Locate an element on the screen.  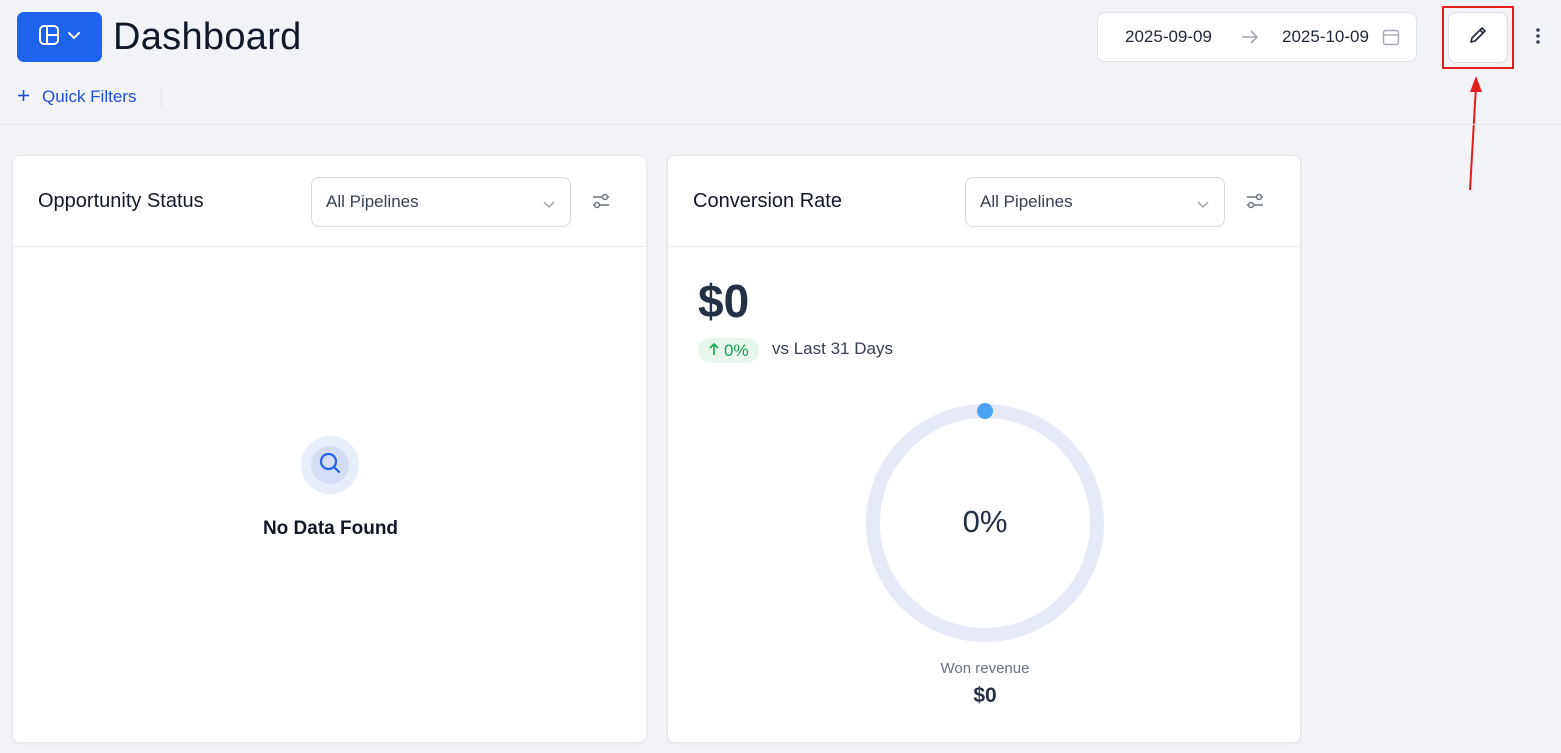
card-header: Conversion Rate All Pipelines is located at coordinates (984, 201).